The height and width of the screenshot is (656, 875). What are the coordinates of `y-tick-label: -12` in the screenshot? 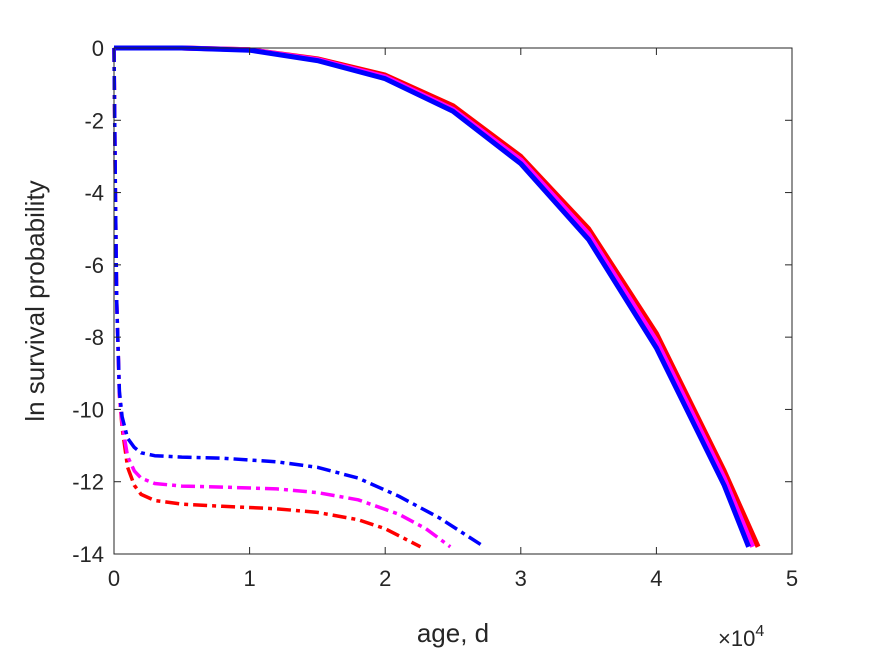 It's located at (88, 482).